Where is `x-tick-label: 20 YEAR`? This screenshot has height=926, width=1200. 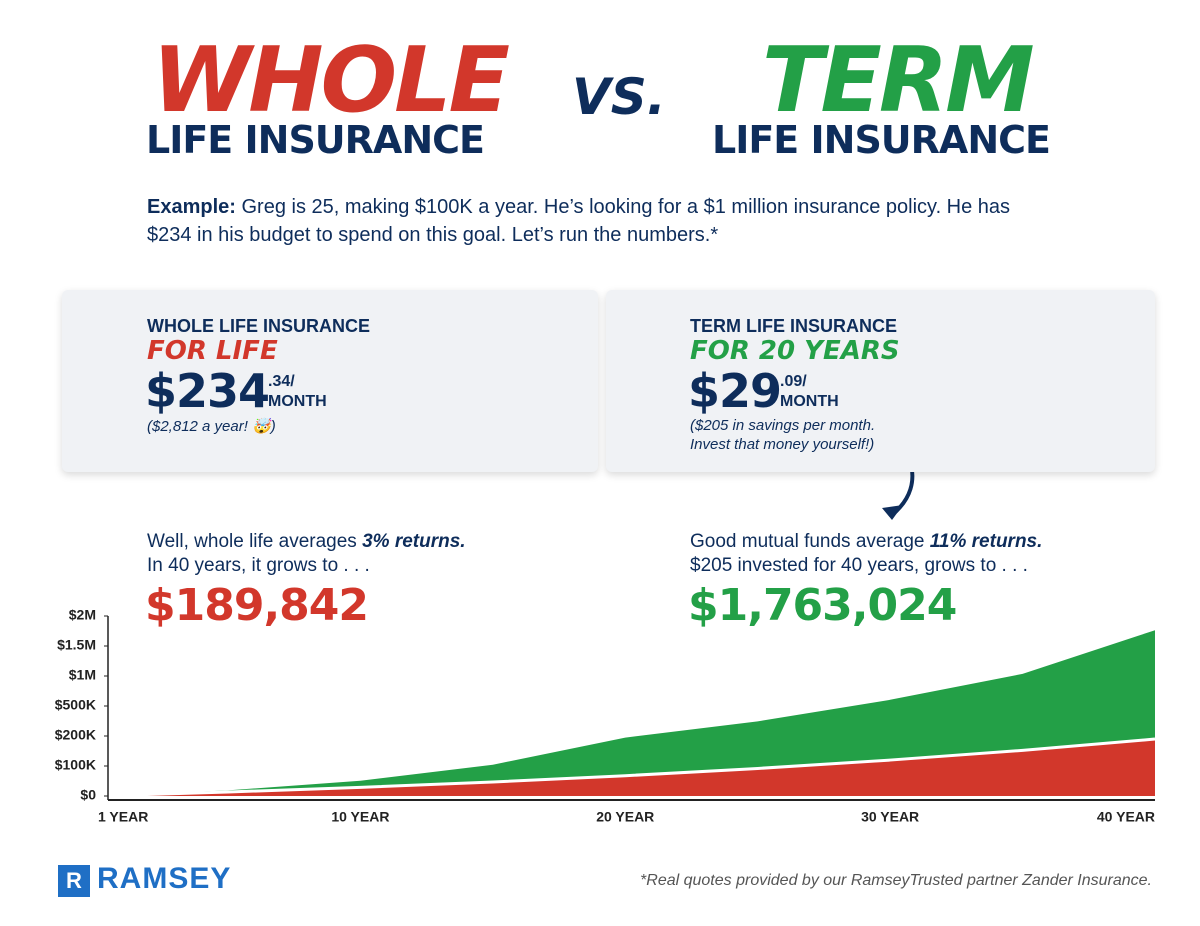
x-tick-label: 20 YEAR is located at coordinates (625, 817).